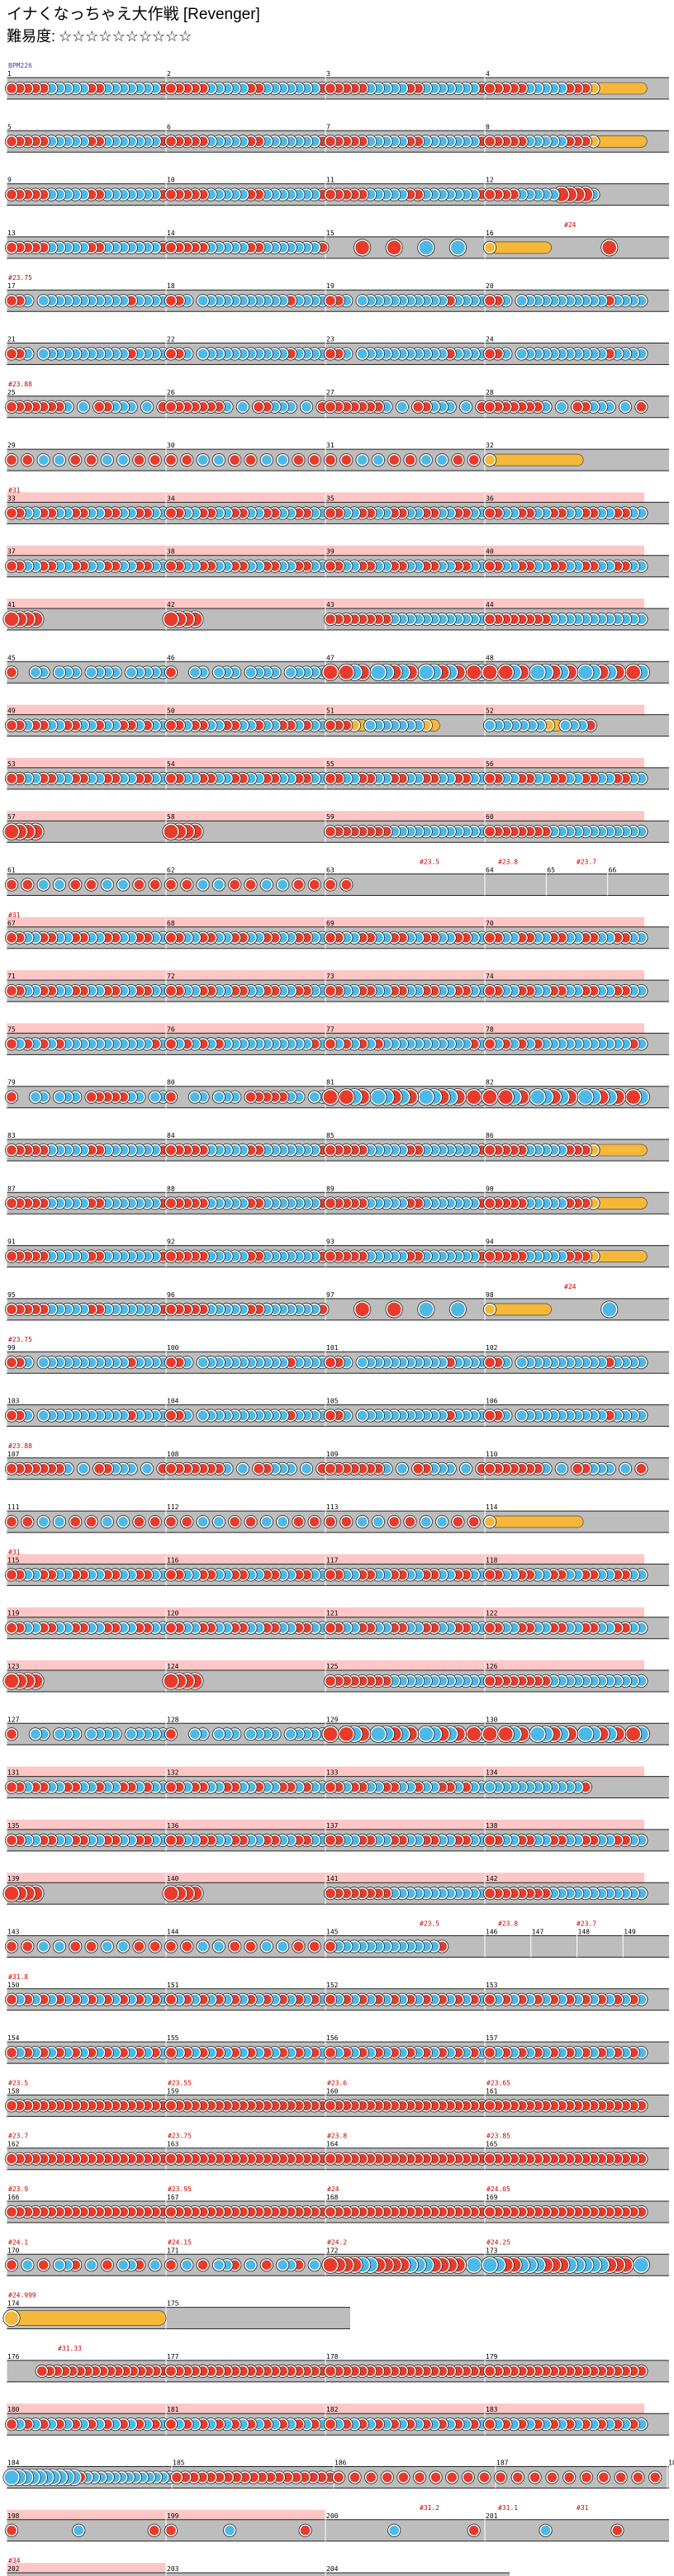 The width and height of the screenshot is (674, 2576). Describe the element at coordinates (13, 1401) in the screenshot. I see `measure-number: 103` at that location.